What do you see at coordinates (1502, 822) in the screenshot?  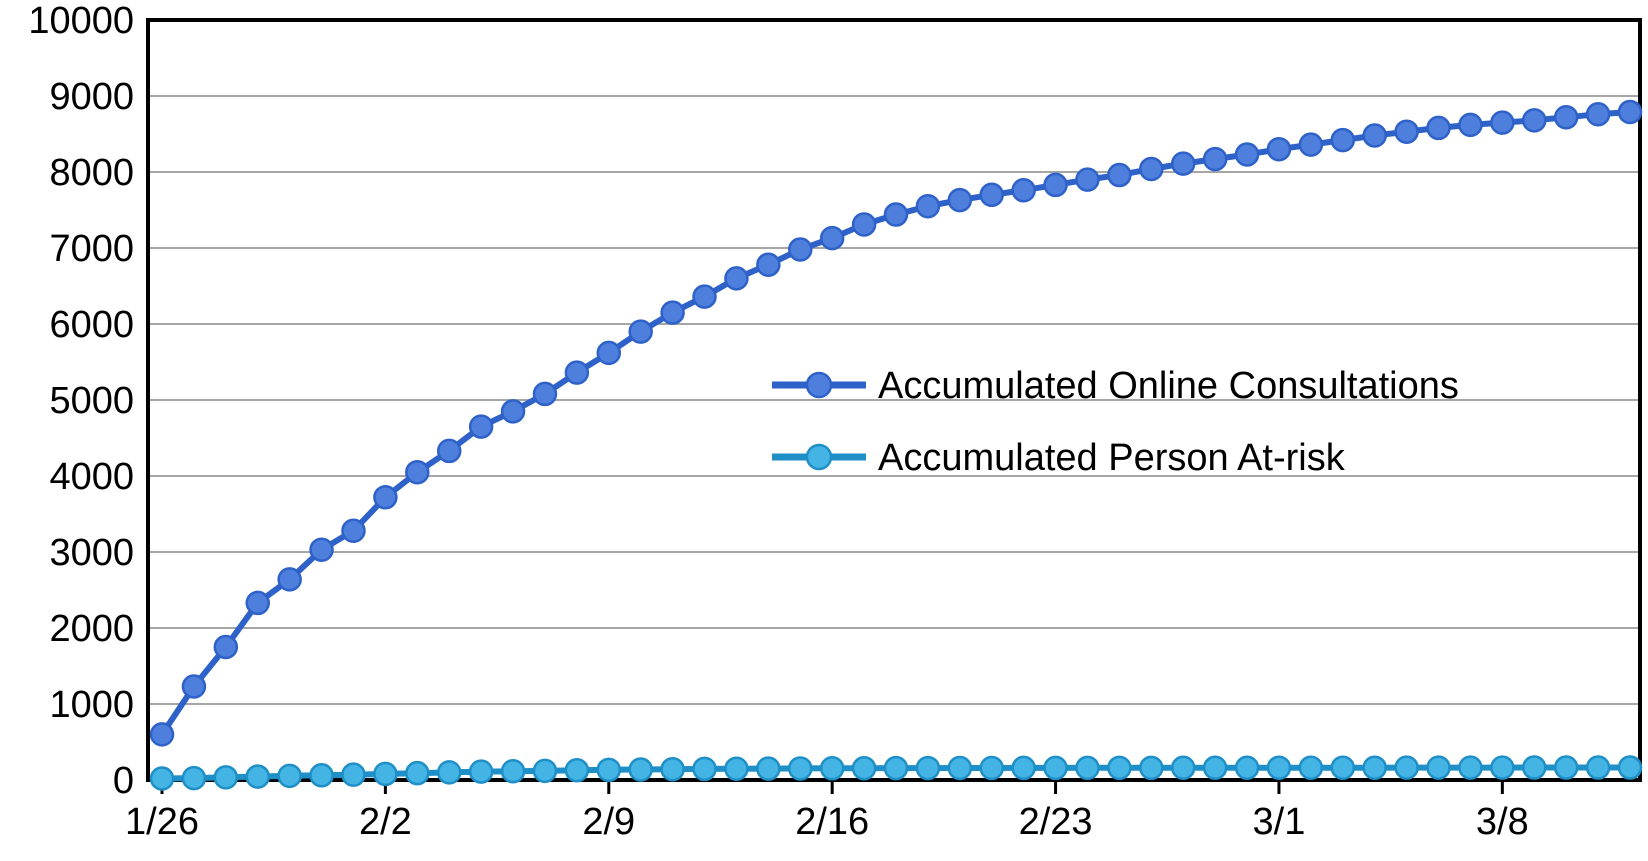 I see `x-tick-label: 3/8` at bounding box center [1502, 822].